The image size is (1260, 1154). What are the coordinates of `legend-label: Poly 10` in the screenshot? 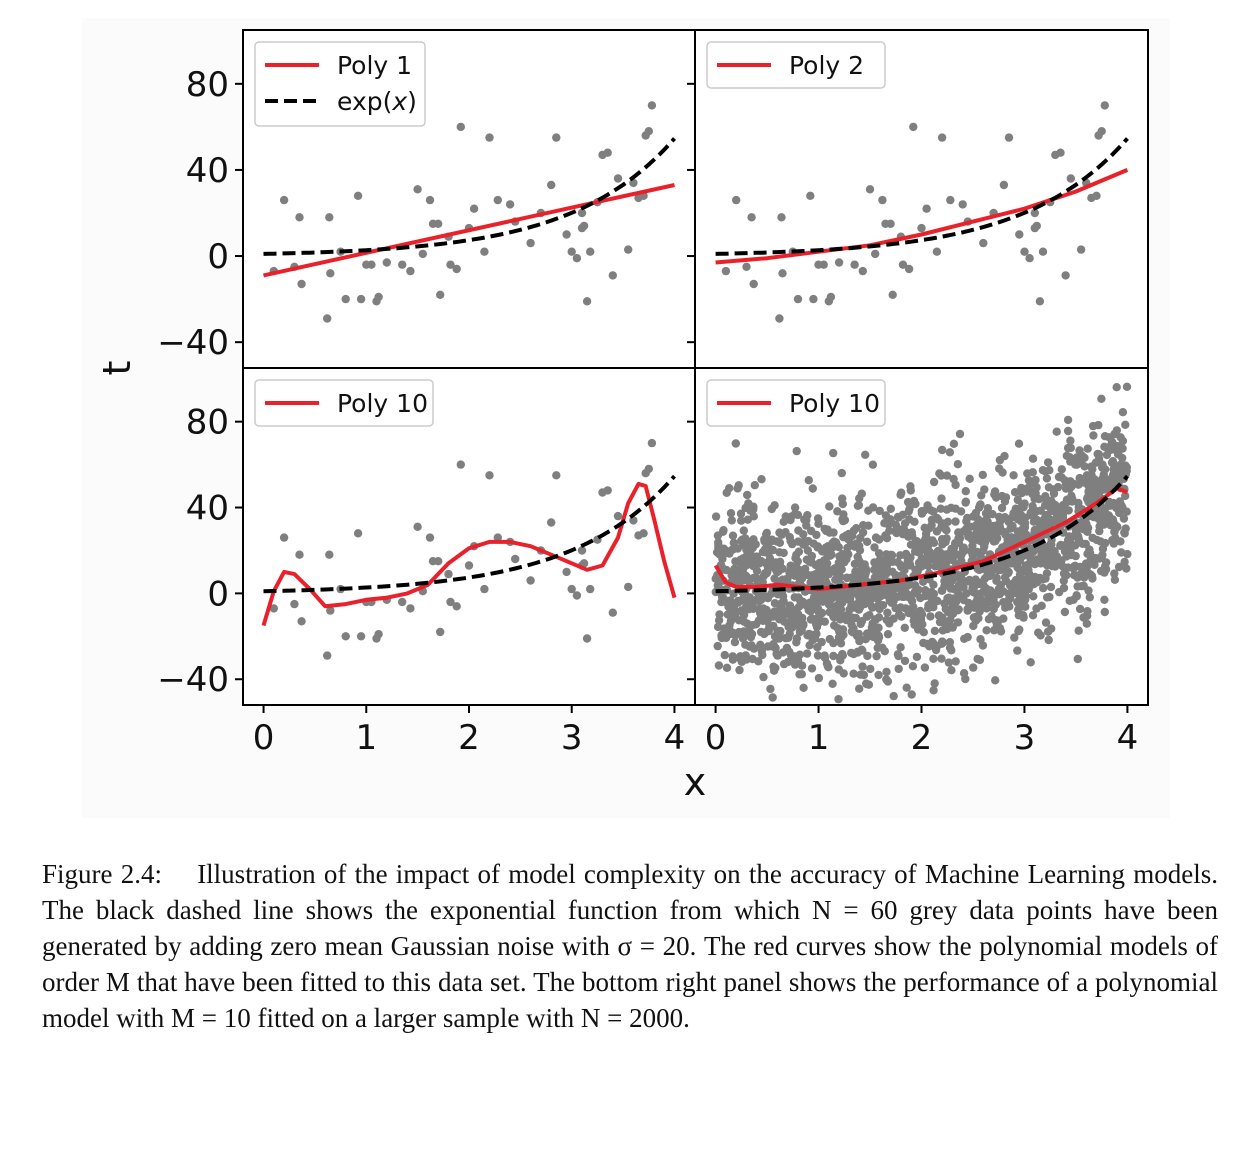 It's located at (834, 403).